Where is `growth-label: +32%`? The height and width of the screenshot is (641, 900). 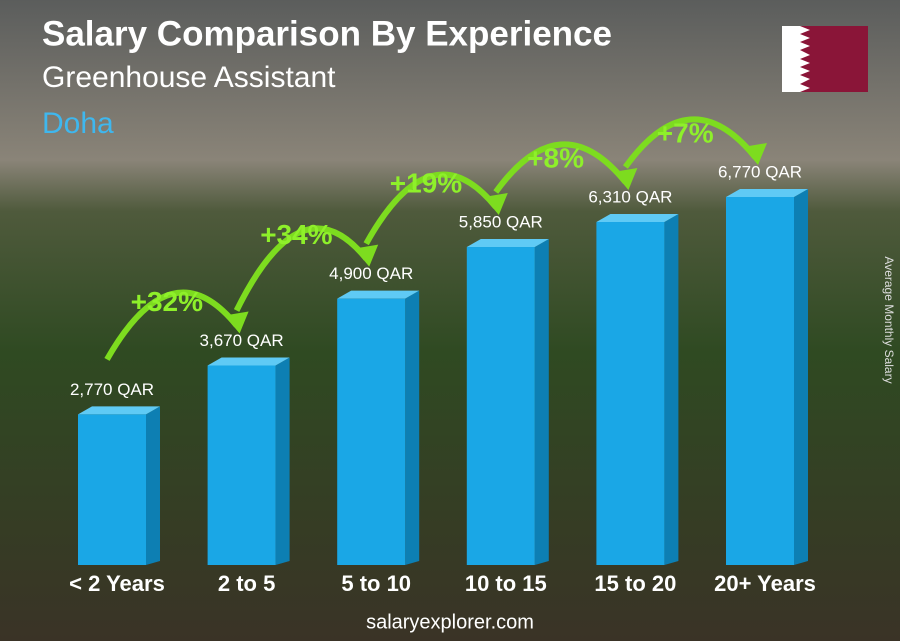 growth-label: +32% is located at coordinates (167, 301).